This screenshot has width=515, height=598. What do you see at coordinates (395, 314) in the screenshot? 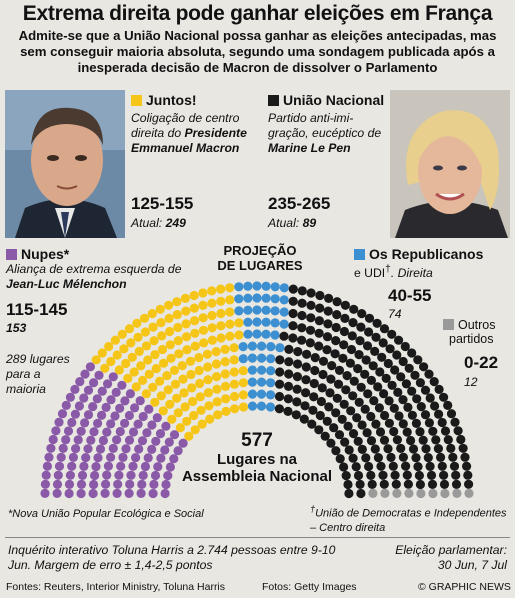
I see `lr-current: 74` at bounding box center [395, 314].